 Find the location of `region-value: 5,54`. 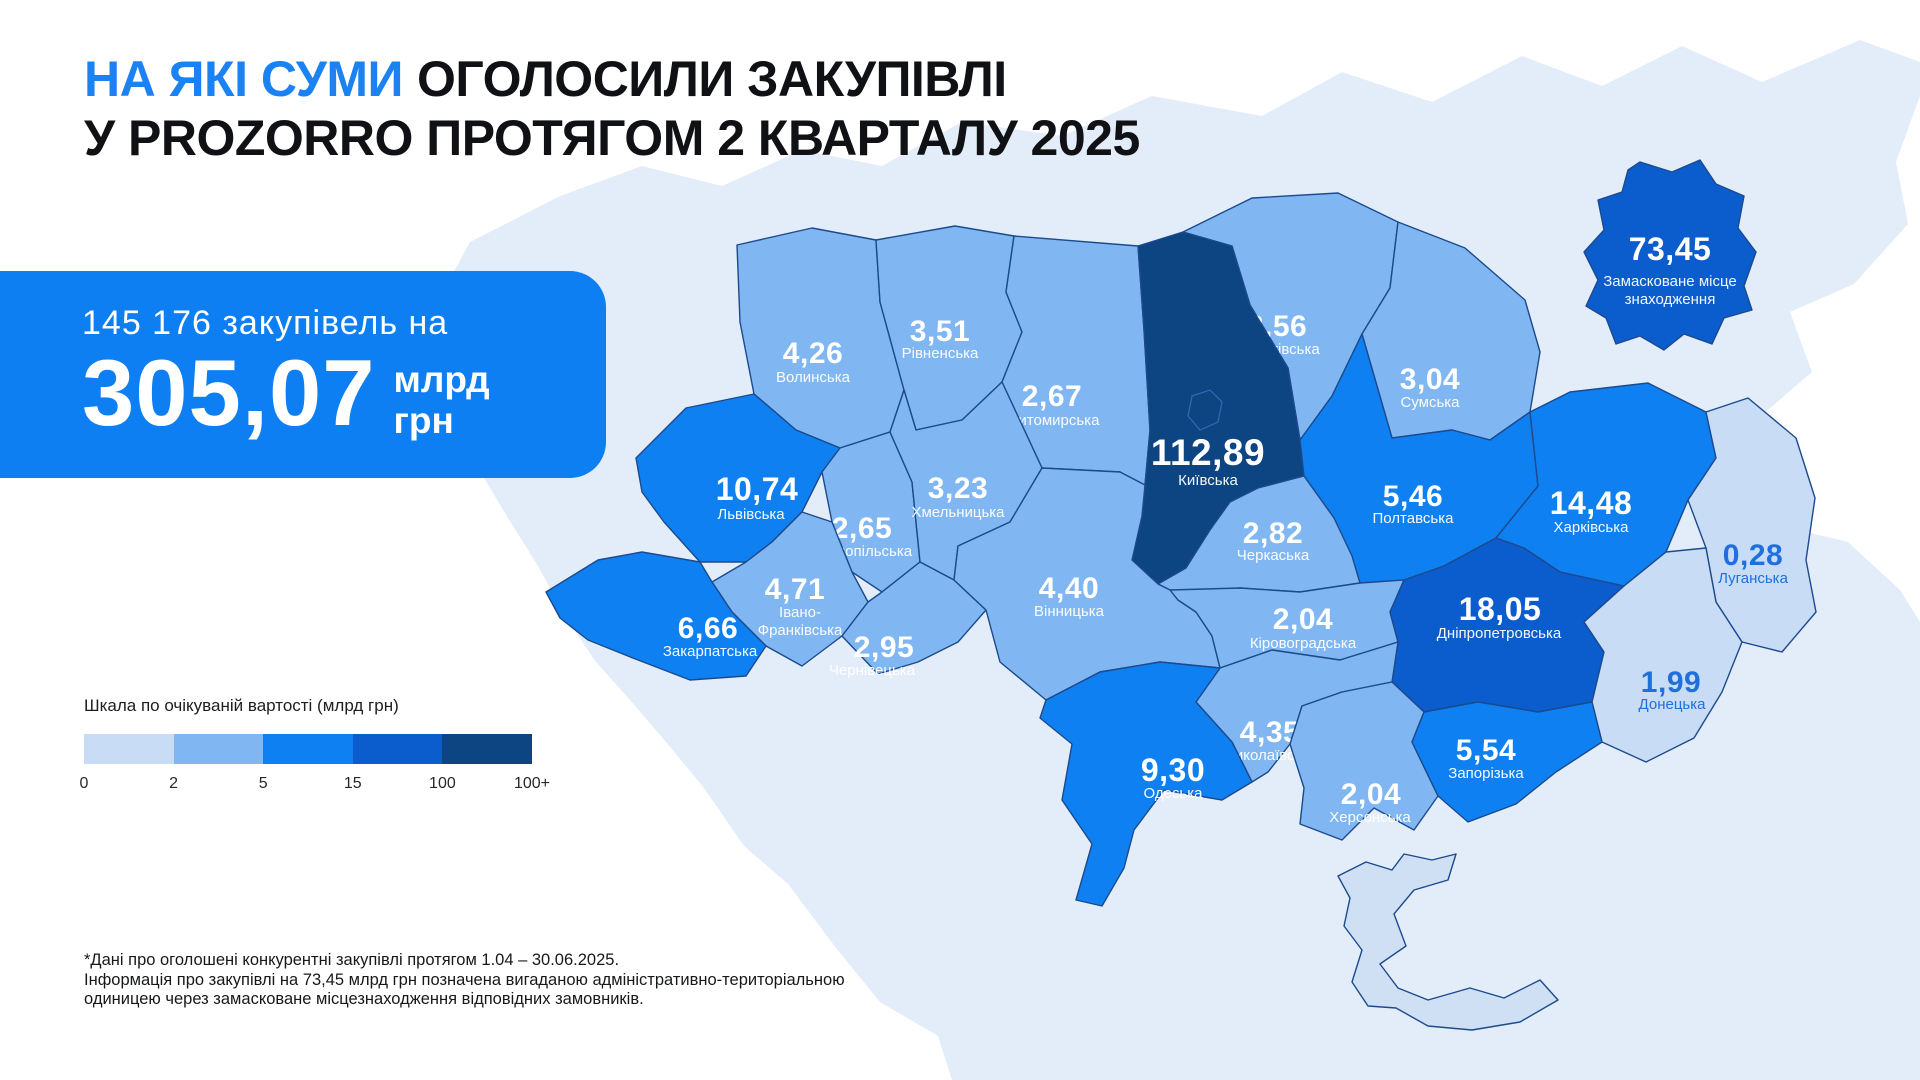

region-value: 5,54 is located at coordinates (1486, 750).